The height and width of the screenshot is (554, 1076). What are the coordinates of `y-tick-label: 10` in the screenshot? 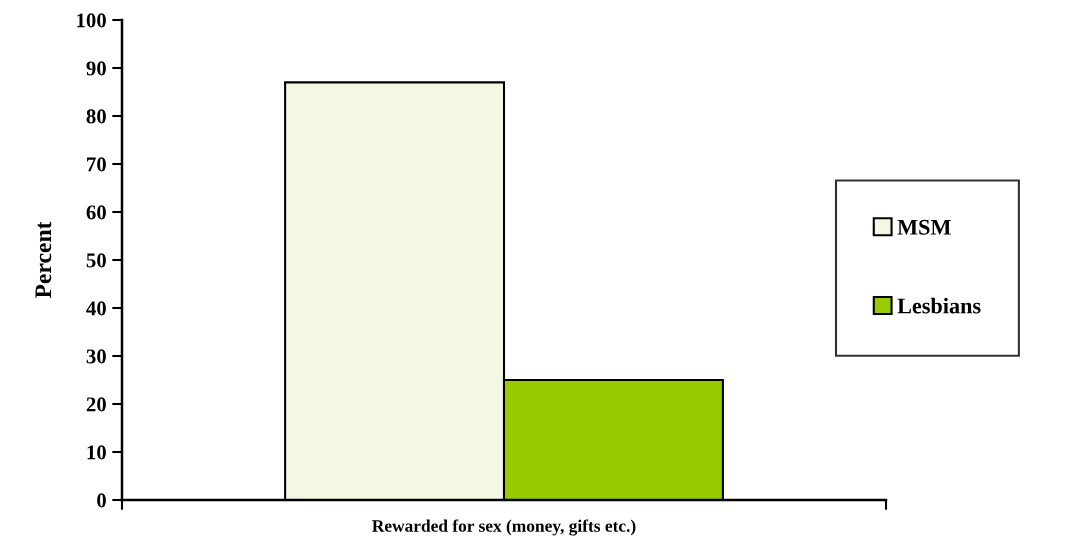 It's located at (96, 452).